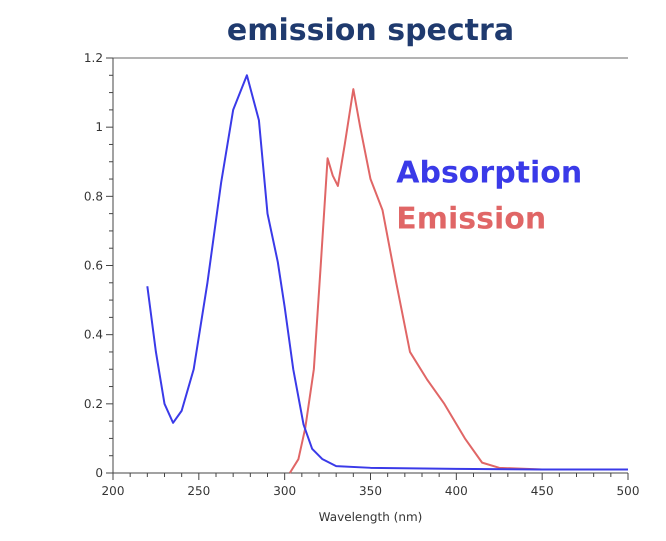 The width and height of the screenshot is (666, 541). What do you see at coordinates (113, 491) in the screenshot?
I see `x-tick-label: 200` at bounding box center [113, 491].